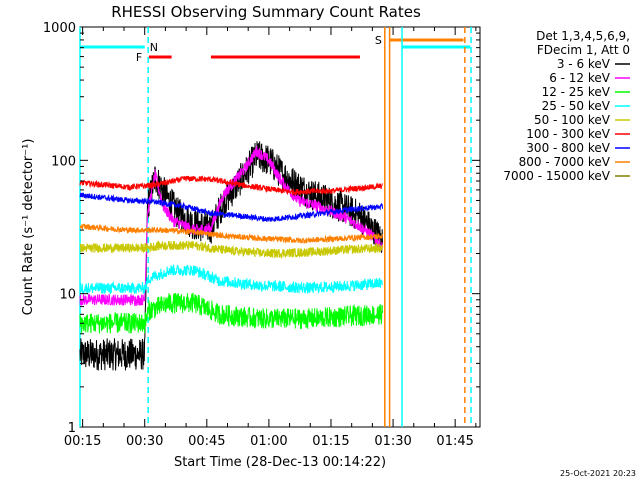  Describe the element at coordinates (584, 64) in the screenshot. I see `legend-entry-label: 3 - 6 keV` at that location.